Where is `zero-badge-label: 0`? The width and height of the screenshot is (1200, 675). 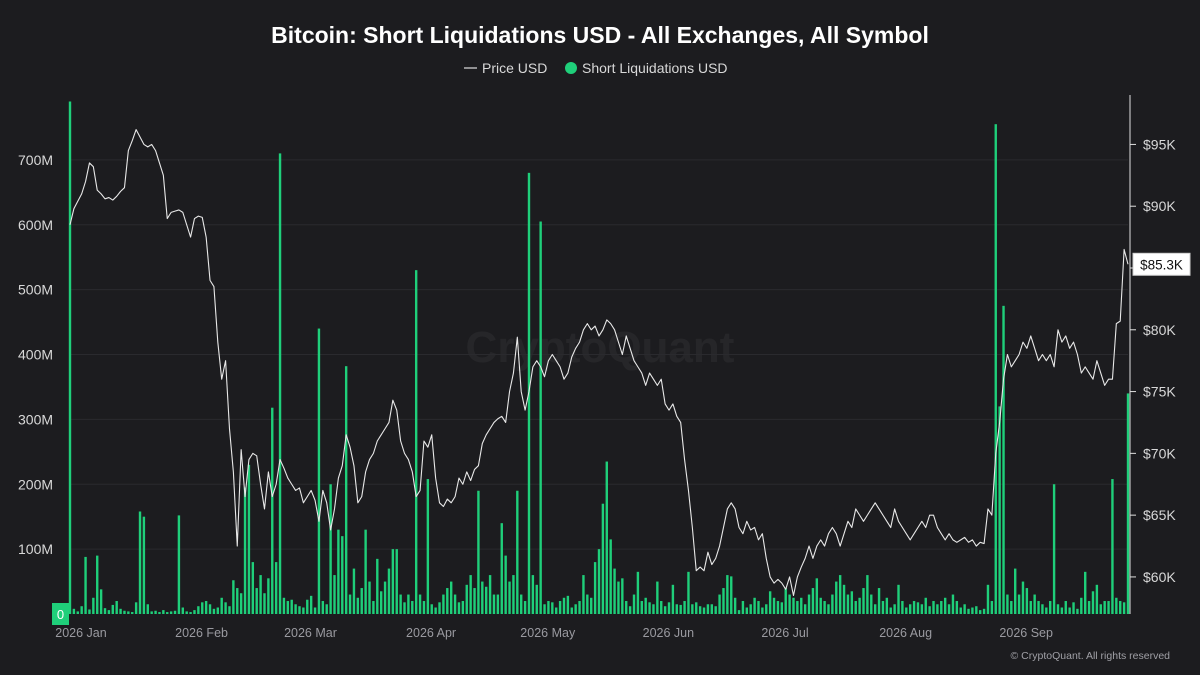 zero-badge-label: 0 is located at coordinates (60, 614).